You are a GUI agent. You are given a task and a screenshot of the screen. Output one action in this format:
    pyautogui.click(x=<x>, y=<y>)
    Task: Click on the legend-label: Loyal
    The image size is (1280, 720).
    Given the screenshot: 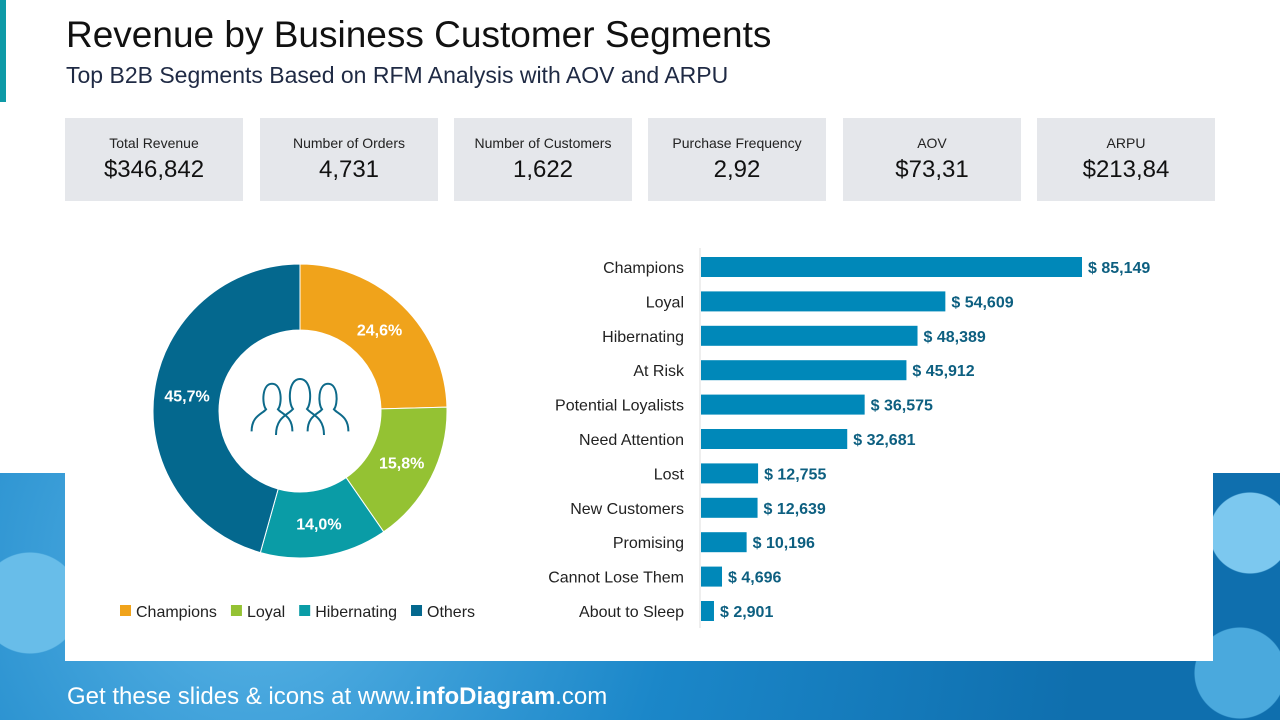 What is the action you would take?
    pyautogui.click(x=266, y=612)
    